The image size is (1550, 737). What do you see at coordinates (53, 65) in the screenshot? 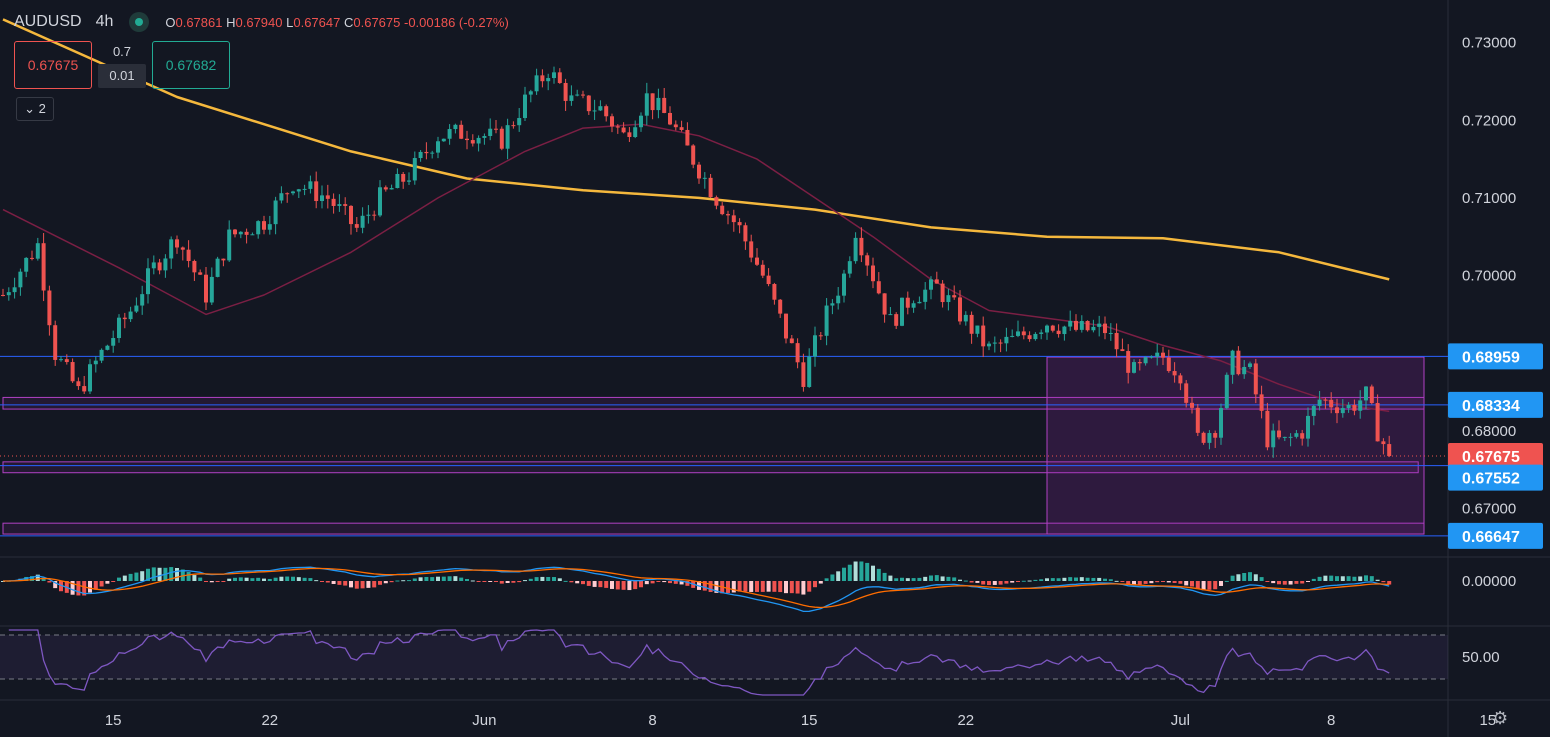
I see `sell-button: 0.67675` at bounding box center [53, 65].